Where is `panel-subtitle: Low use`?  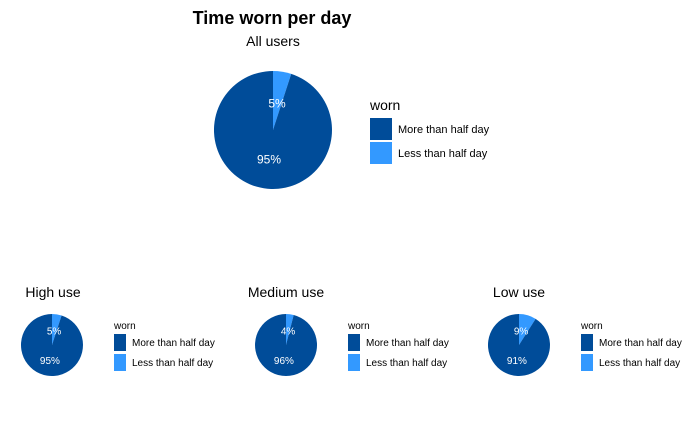 panel-subtitle: Low use is located at coordinates (519, 292).